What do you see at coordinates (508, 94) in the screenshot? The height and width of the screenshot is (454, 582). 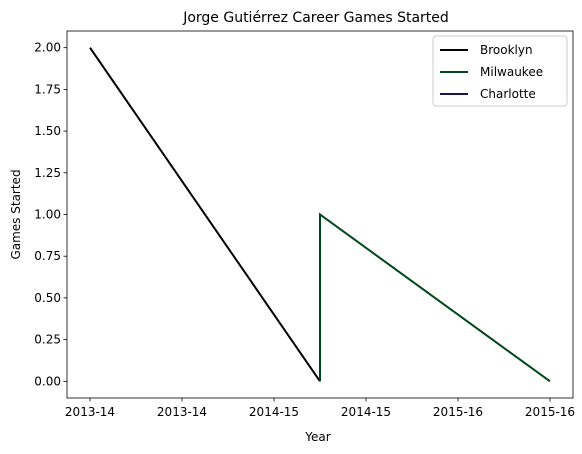 I see `legend-label-charlotte: Charlotte` at bounding box center [508, 94].